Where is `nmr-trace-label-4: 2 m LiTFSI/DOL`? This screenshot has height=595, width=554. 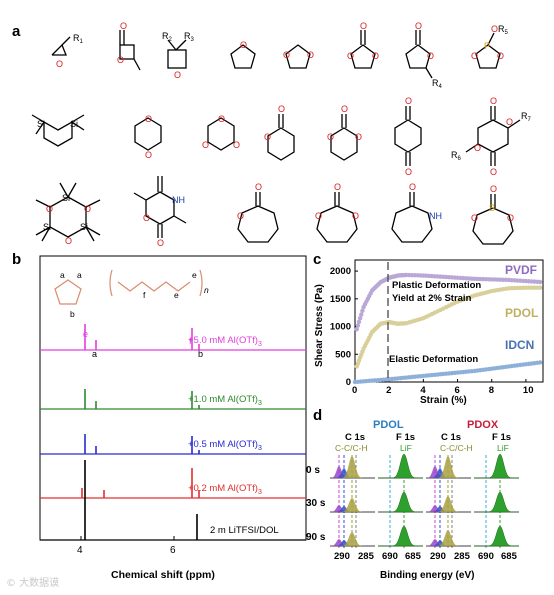
nmr-trace-label-4: 2 m LiTFSI/DOL is located at coordinates (244, 530).